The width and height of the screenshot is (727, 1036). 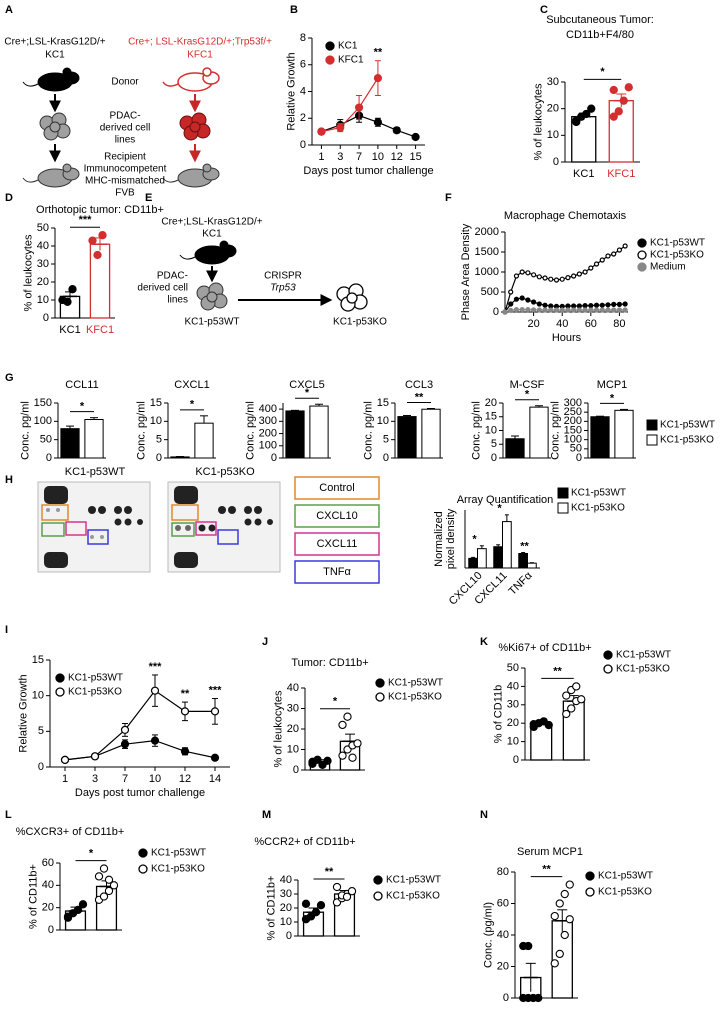 What do you see at coordinates (125, 193) in the screenshot?
I see `step-label: FVB` at bounding box center [125, 193].